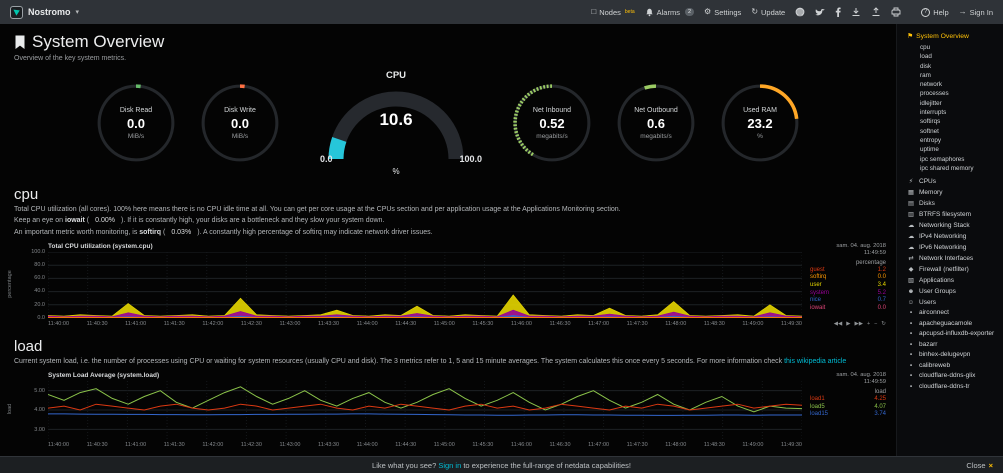 This screenshot has height=473, width=1003. I want to click on legend-item: nice 0.7, so click(848, 300).